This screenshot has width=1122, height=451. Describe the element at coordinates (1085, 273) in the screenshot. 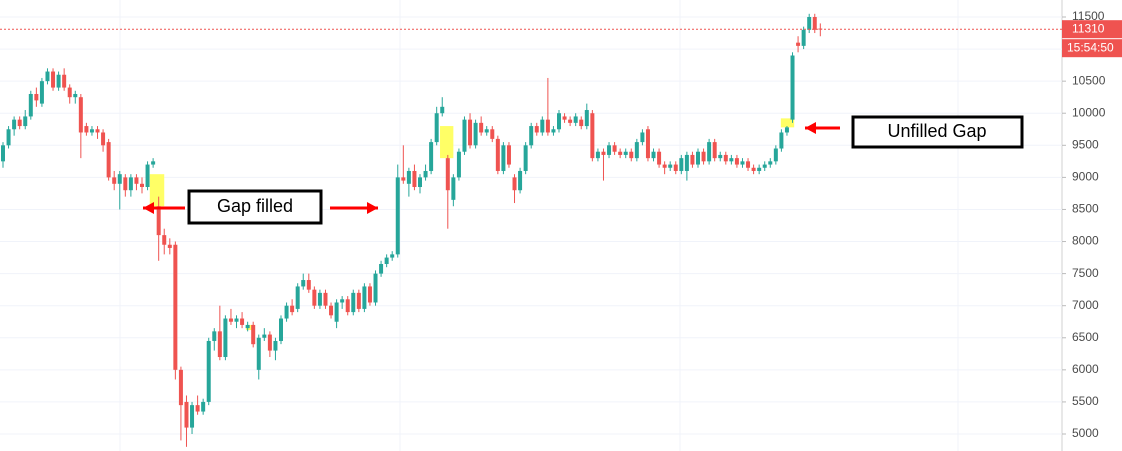

I see `y-tick-label: 7500` at that location.